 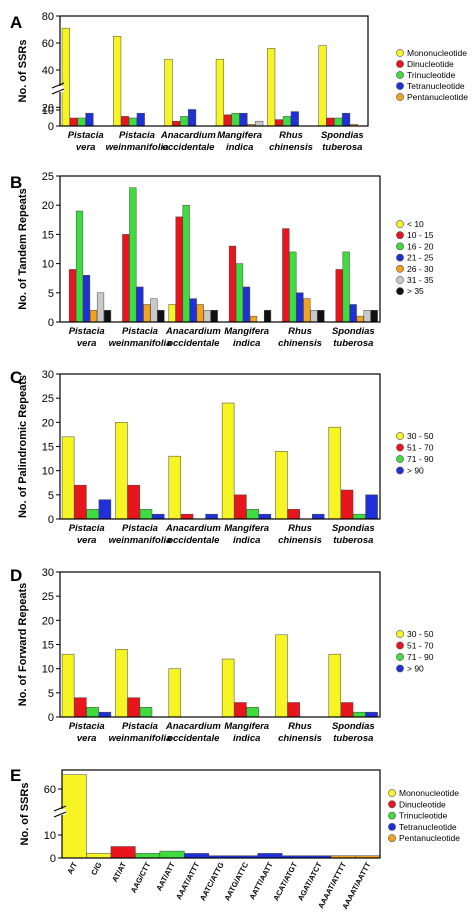 What do you see at coordinates (38, 250) in the screenshot?
I see `y-axis-b: 0 5 10 15 20 25 No. of Tandem Repeats` at bounding box center [38, 250].